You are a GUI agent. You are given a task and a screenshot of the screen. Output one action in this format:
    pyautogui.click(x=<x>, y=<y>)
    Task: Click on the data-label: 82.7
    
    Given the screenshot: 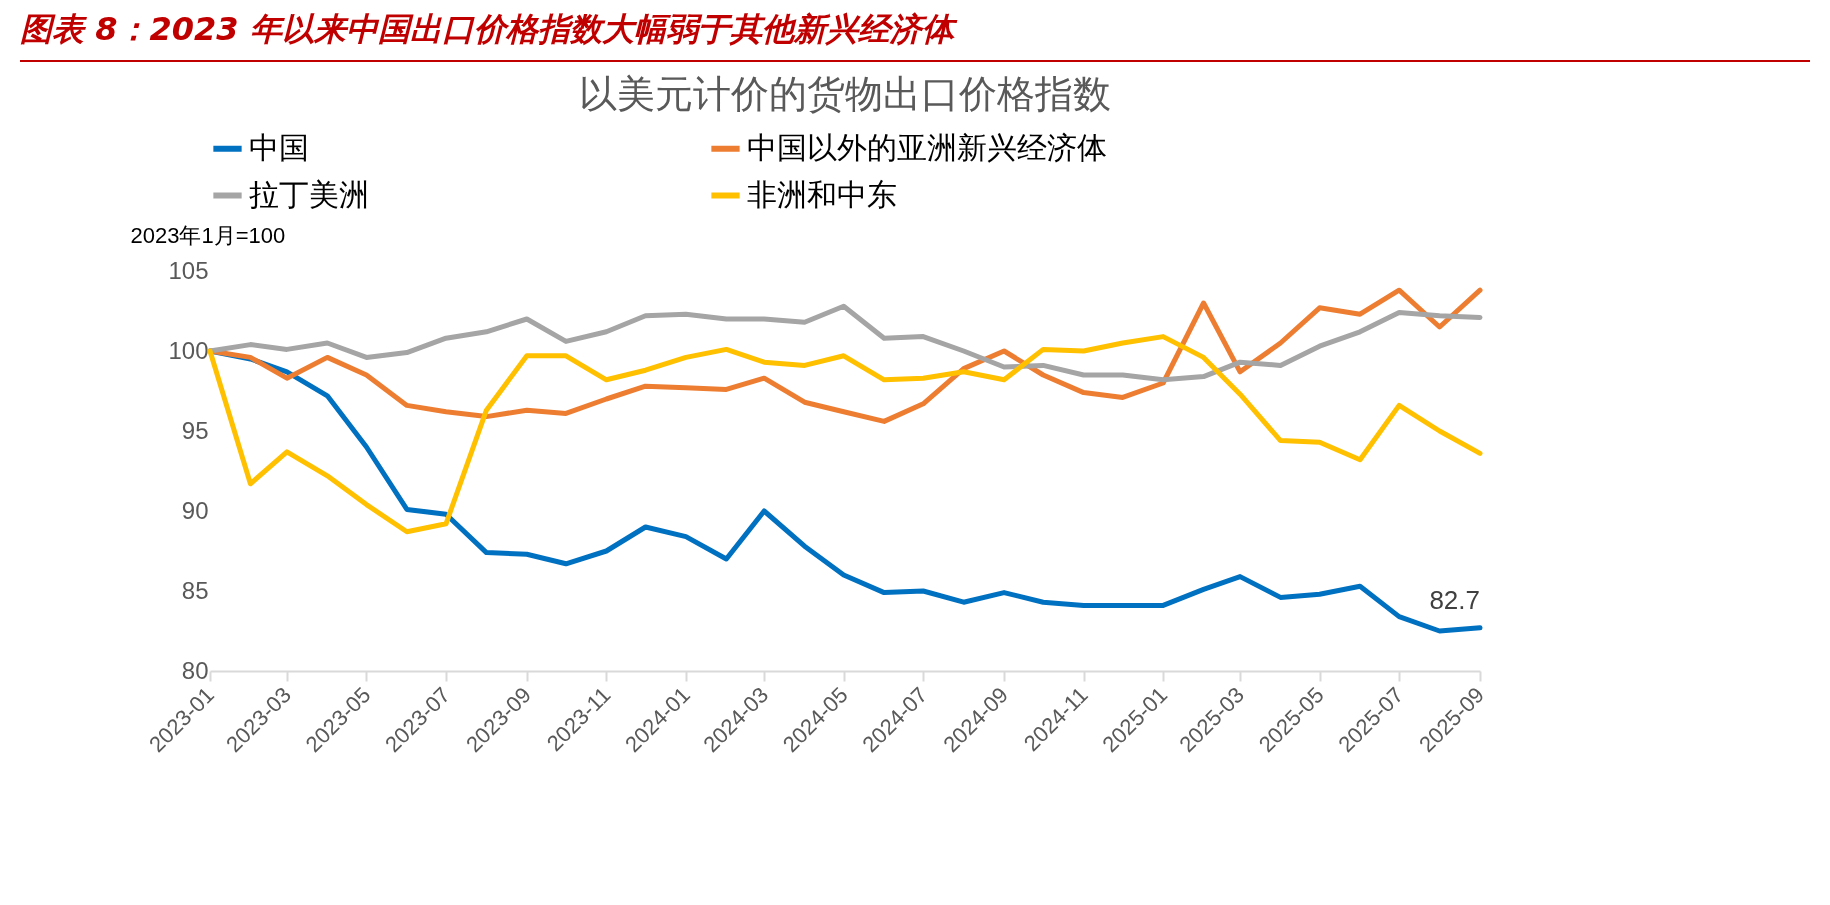 What is the action you would take?
    pyautogui.click(x=1454, y=599)
    